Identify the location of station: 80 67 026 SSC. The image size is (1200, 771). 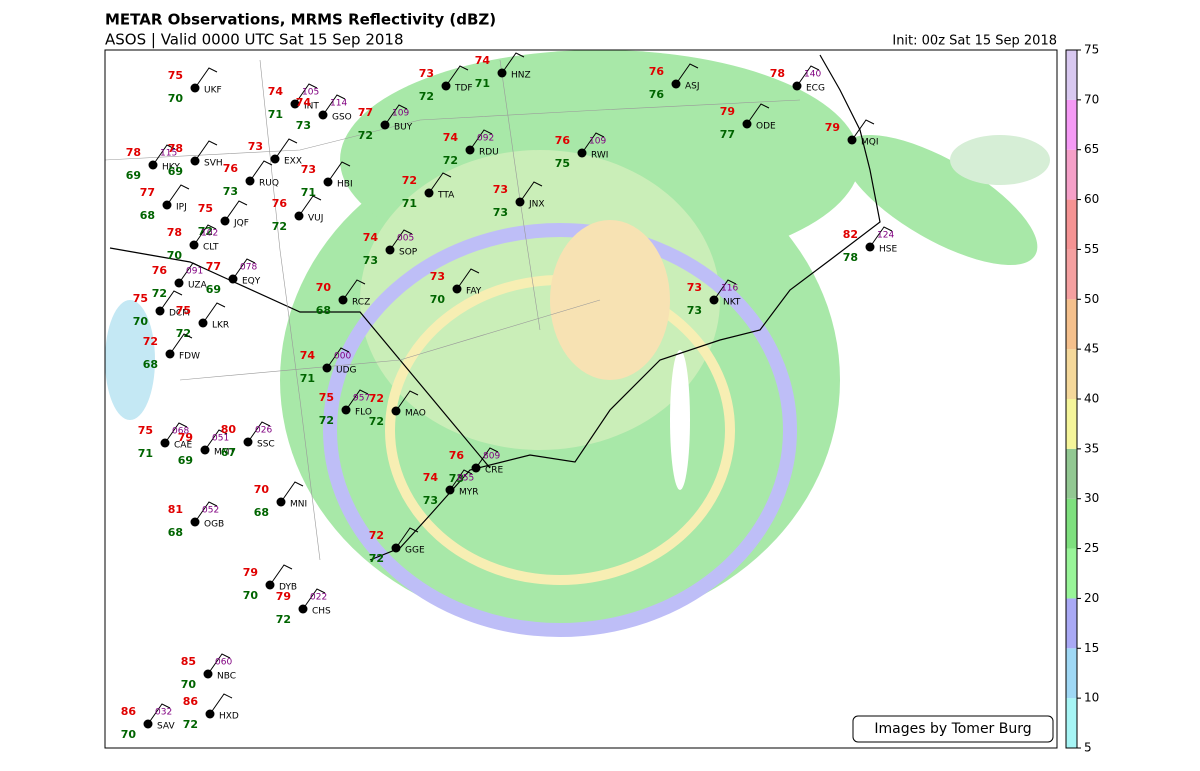
(248, 440).